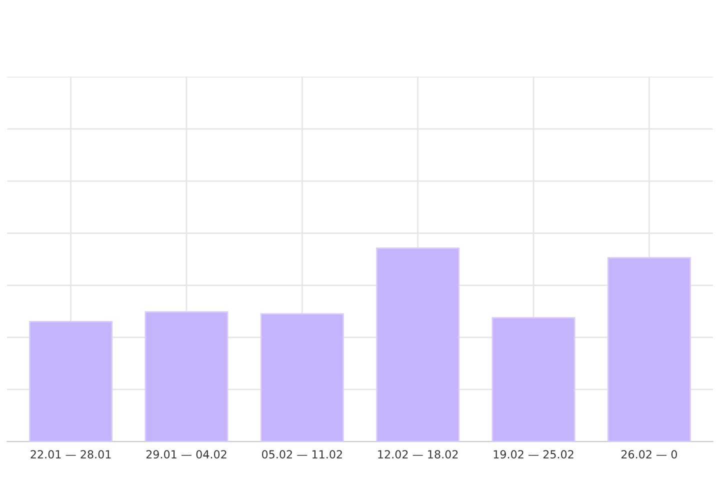 Image resolution: width=720 pixels, height=480 pixels. Describe the element at coordinates (186, 454) in the screenshot. I see `x-tick-label: 29.01 — 04.02` at that location.